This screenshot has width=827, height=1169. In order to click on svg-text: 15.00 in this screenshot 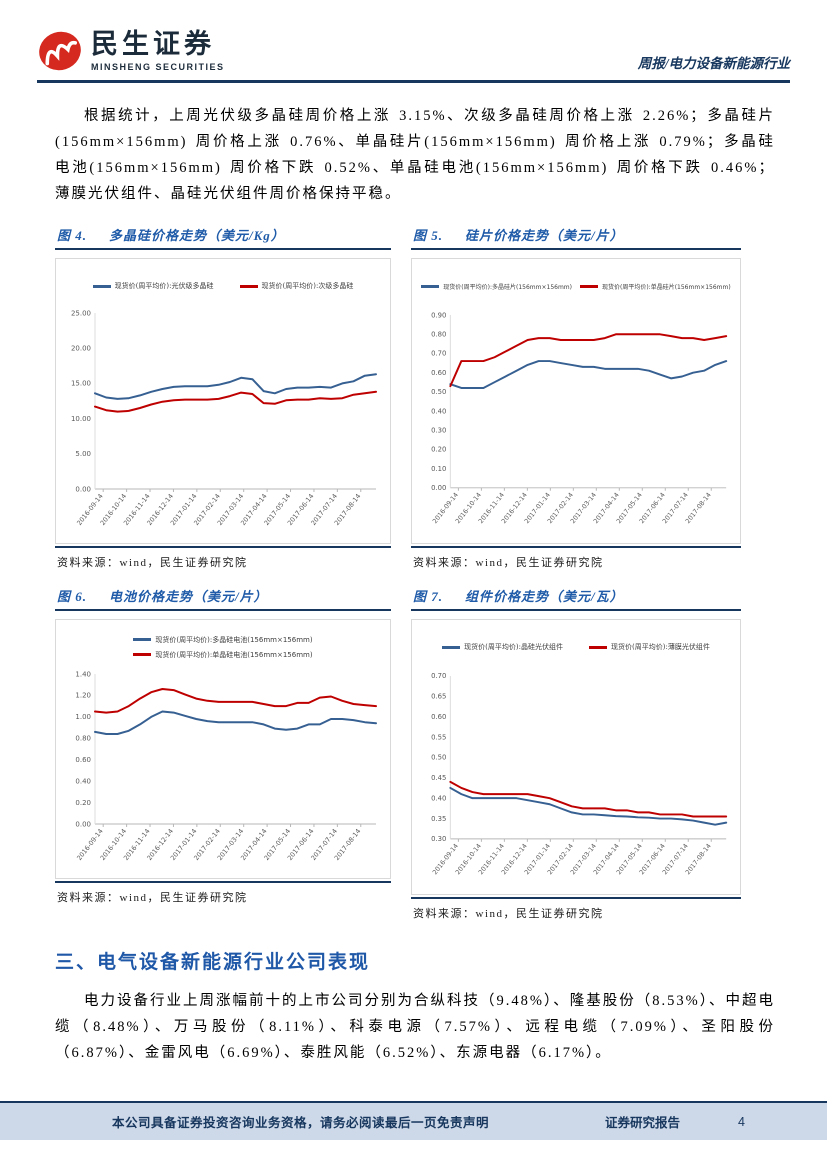, I will do `click(81, 384)`.